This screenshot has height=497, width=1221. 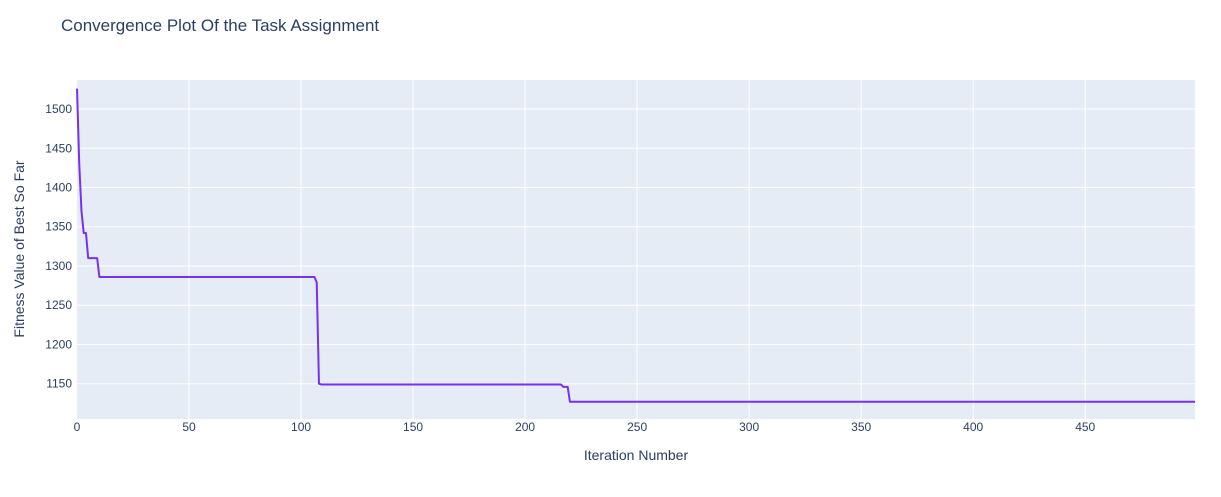 What do you see at coordinates (973, 427) in the screenshot?
I see `x-tick-label: 400` at bounding box center [973, 427].